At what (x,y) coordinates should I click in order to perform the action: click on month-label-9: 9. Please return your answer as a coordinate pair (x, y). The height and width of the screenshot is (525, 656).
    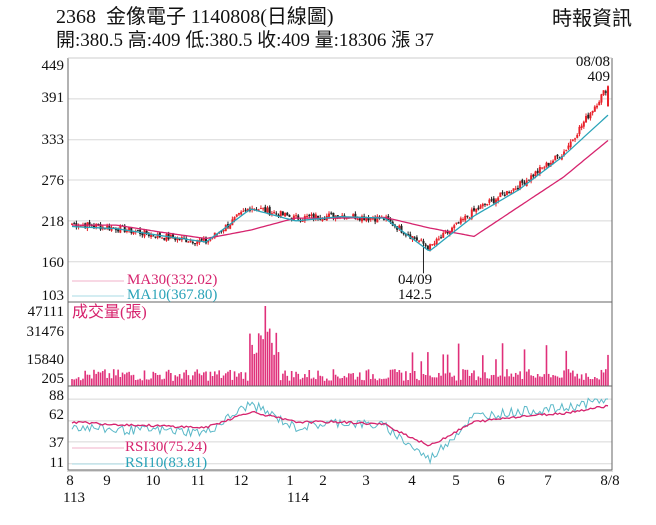
    Looking at the image, I should click on (107, 481).